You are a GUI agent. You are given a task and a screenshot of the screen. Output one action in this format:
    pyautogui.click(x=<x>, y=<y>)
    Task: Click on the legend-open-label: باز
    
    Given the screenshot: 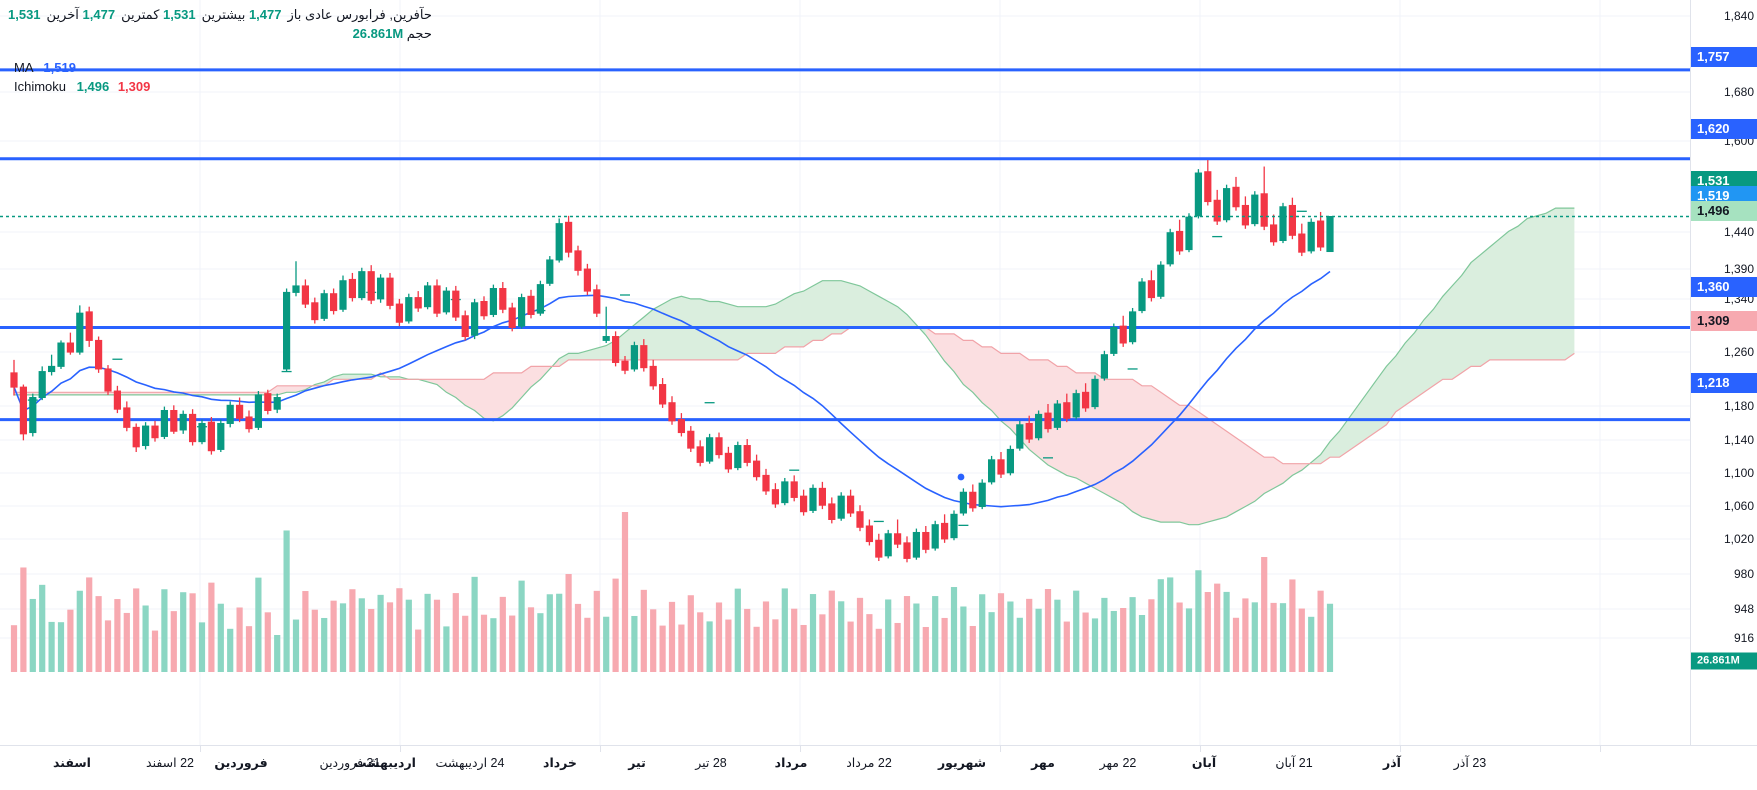 What is the action you would take?
    pyautogui.click(x=294, y=14)
    